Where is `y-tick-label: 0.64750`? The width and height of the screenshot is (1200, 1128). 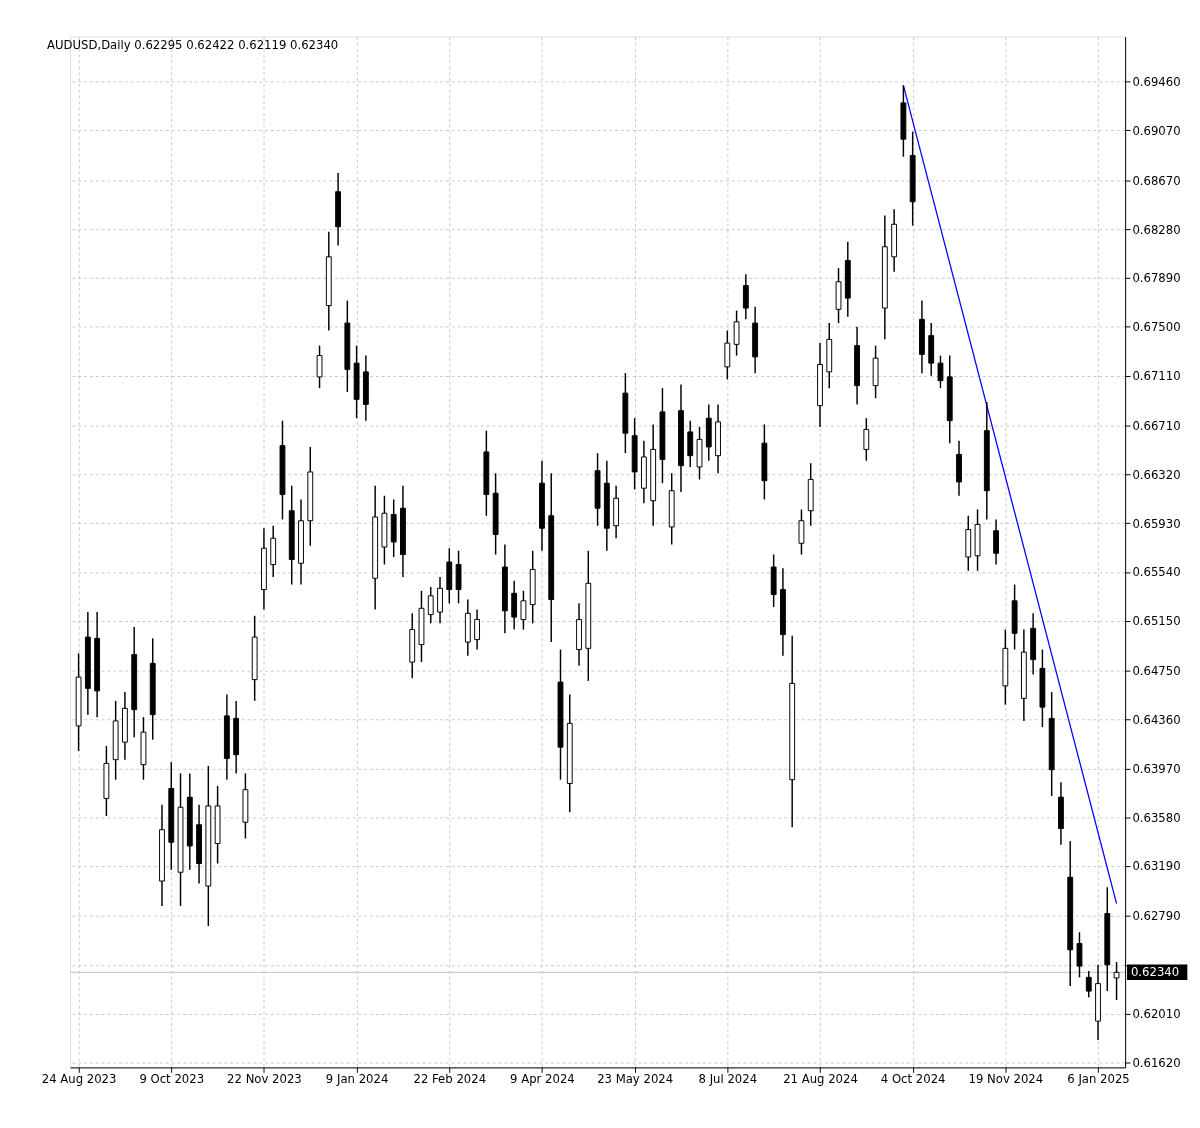
y-tick-label: 0.64750 is located at coordinates (1156, 671).